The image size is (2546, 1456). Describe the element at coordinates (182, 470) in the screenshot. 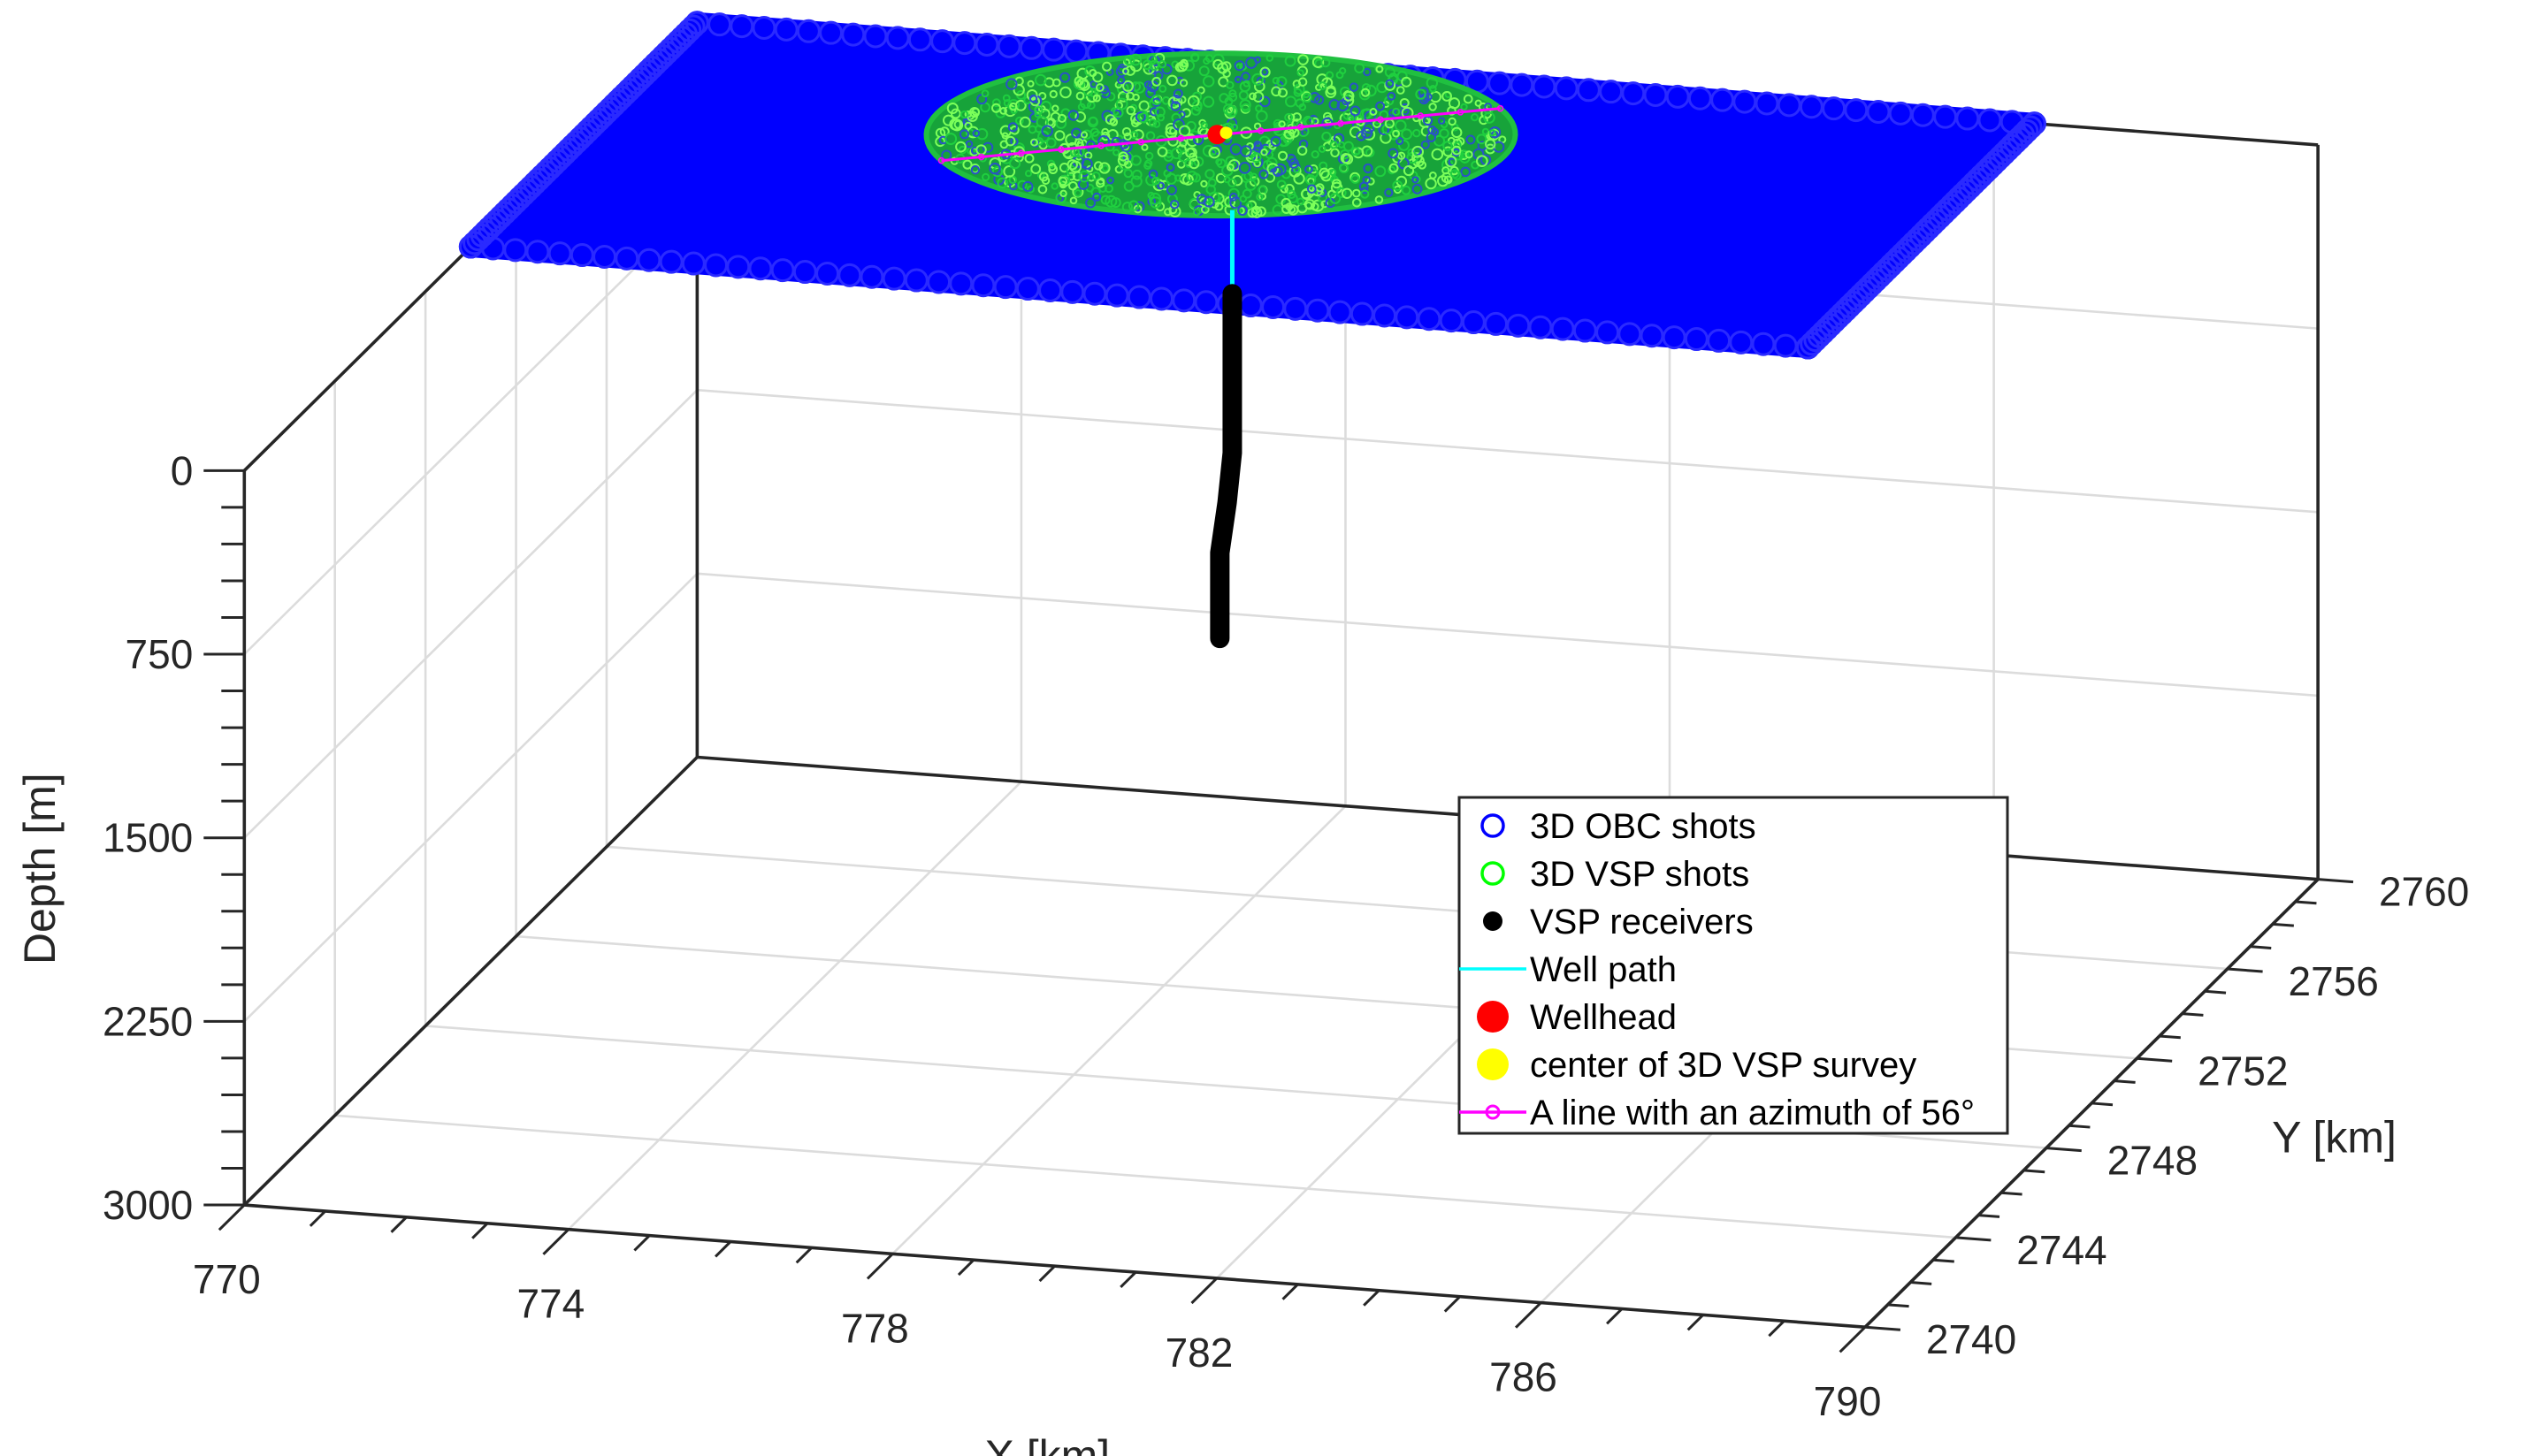

I see `z-tick-label: 0` at that location.